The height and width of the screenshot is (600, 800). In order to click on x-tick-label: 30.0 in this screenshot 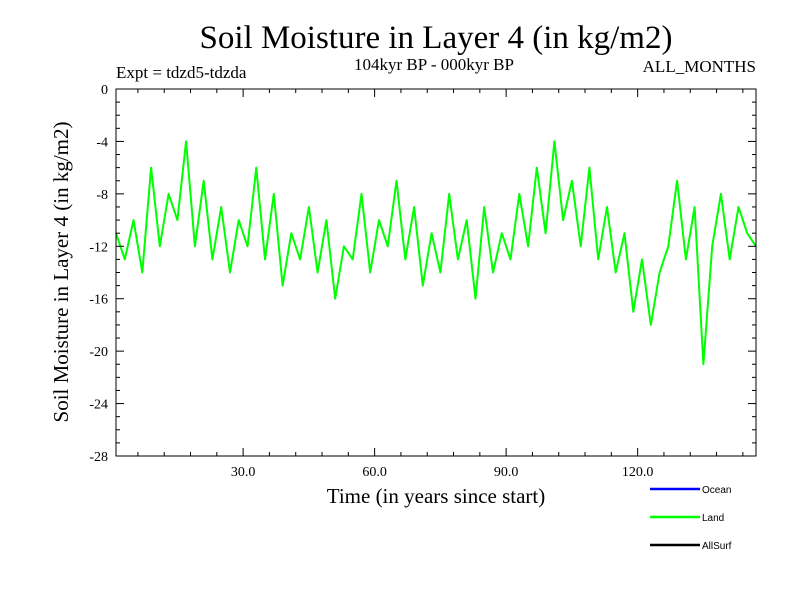, I will do `click(243, 472)`.